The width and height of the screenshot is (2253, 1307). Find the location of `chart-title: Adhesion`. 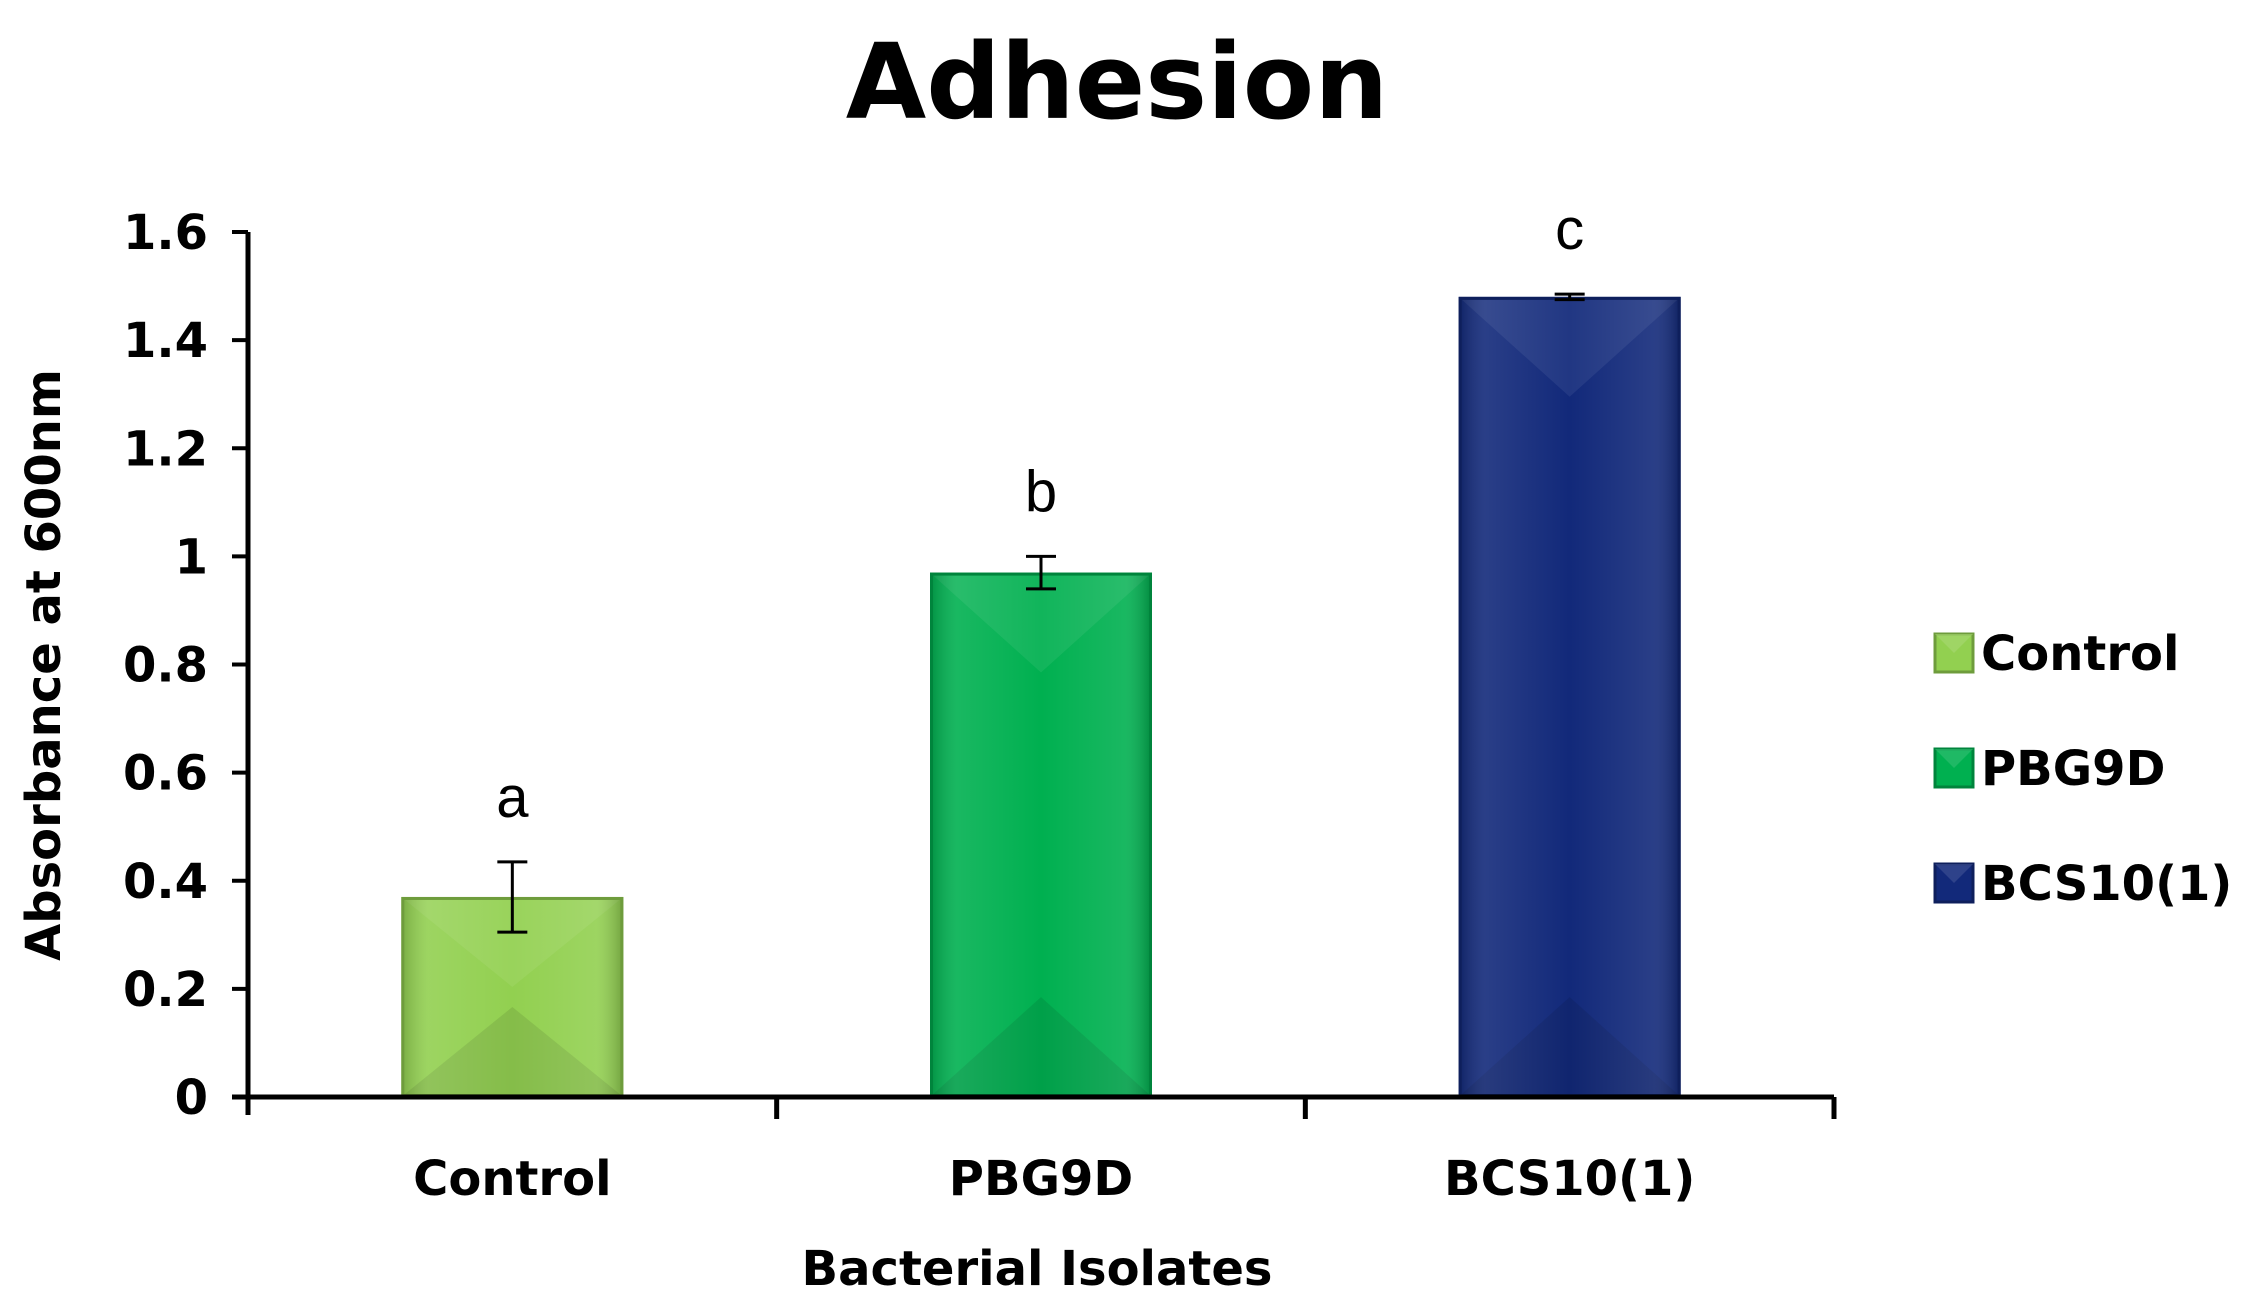

chart-title: Adhesion is located at coordinates (1117, 82).